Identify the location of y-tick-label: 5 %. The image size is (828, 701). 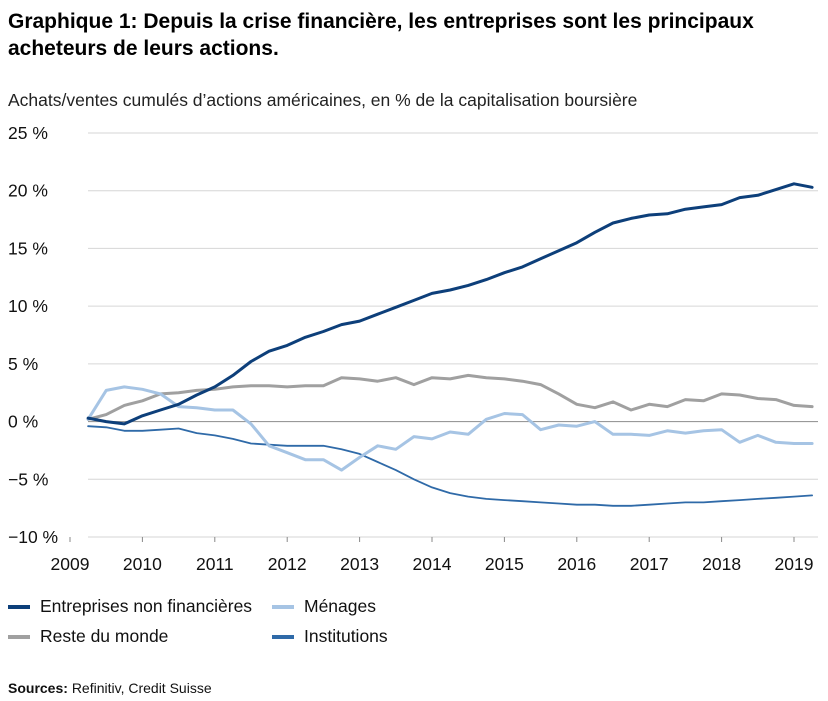
(23, 364).